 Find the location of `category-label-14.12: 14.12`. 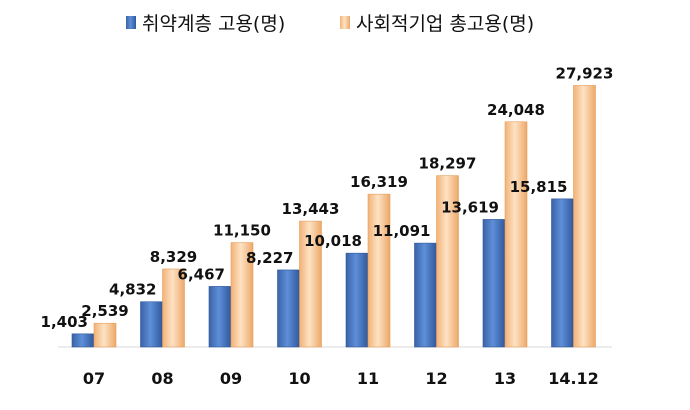

category-label-14.12: 14.12 is located at coordinates (573, 378).